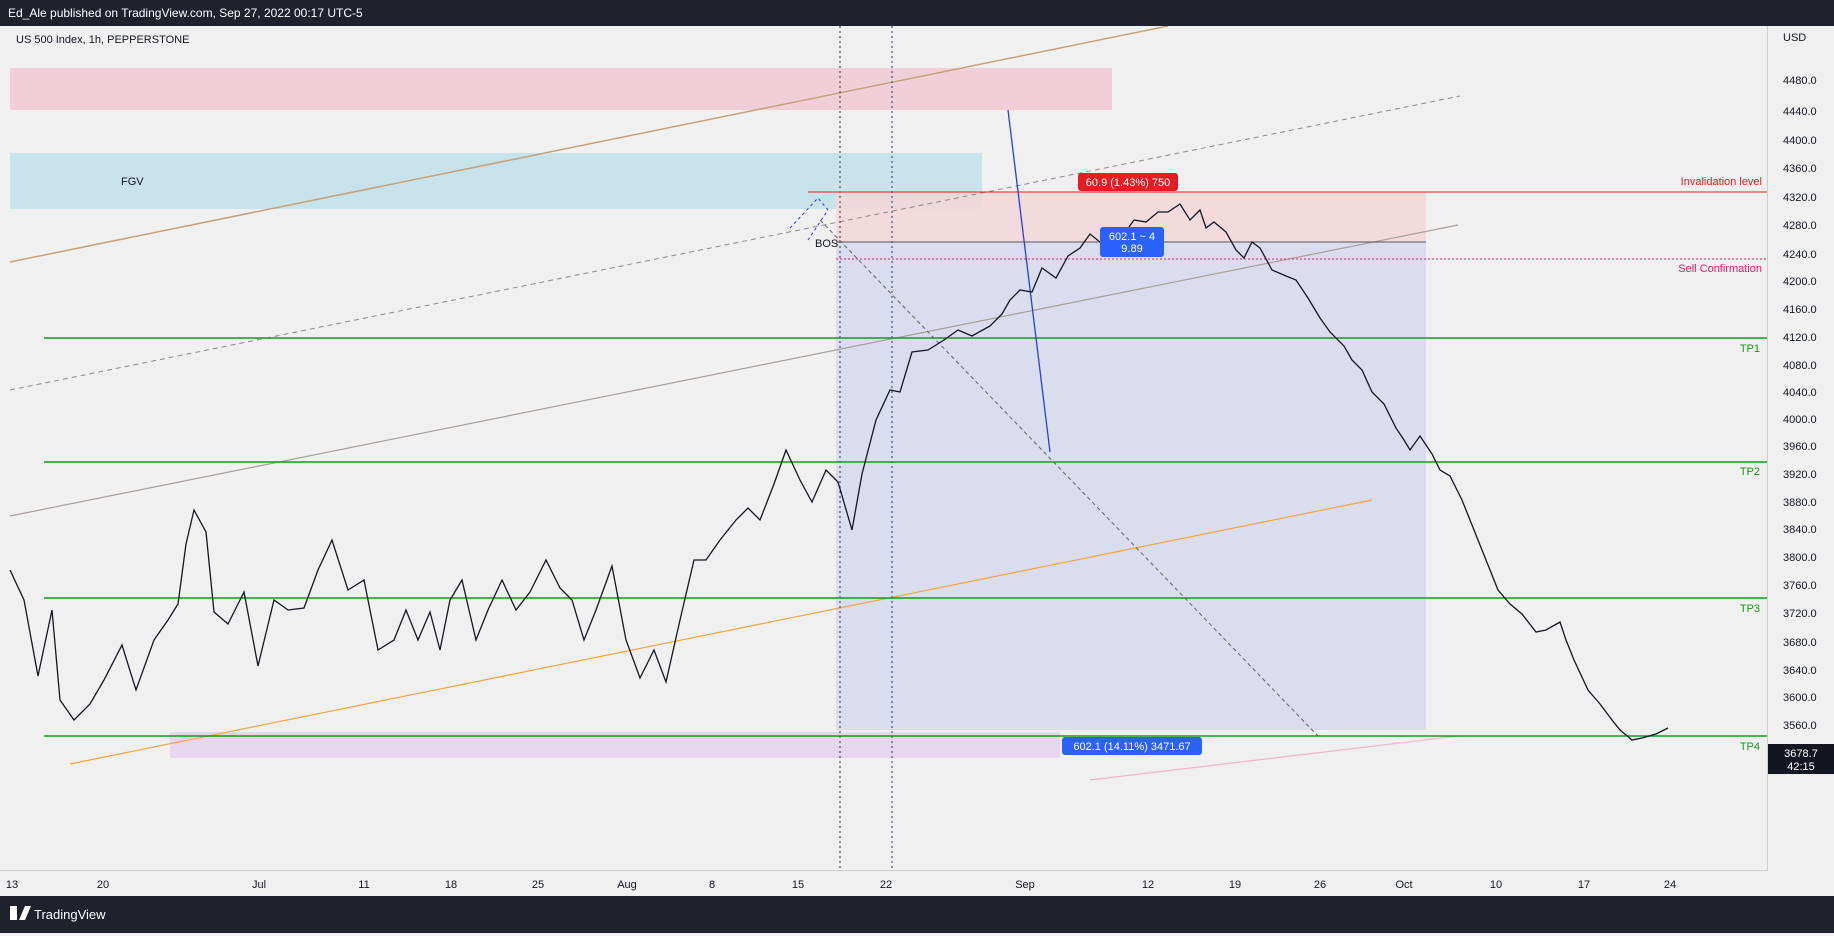 This screenshot has width=1834, height=936. What do you see at coordinates (70, 914) in the screenshot?
I see `brand-label: TradingView` at bounding box center [70, 914].